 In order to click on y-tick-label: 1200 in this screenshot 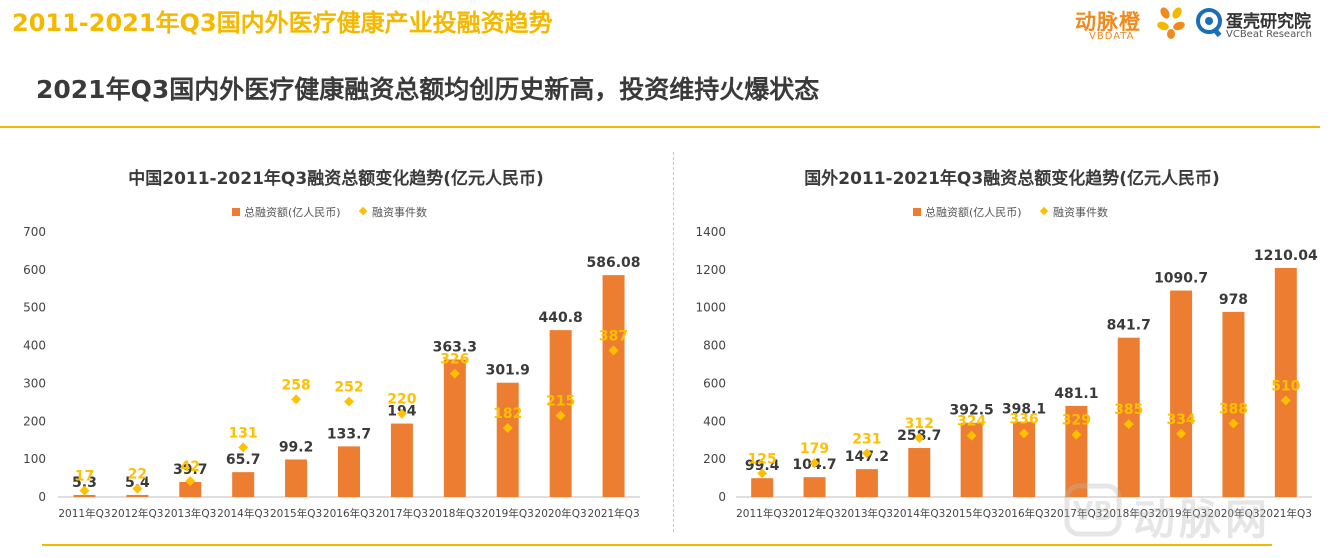, I will do `click(710, 270)`.